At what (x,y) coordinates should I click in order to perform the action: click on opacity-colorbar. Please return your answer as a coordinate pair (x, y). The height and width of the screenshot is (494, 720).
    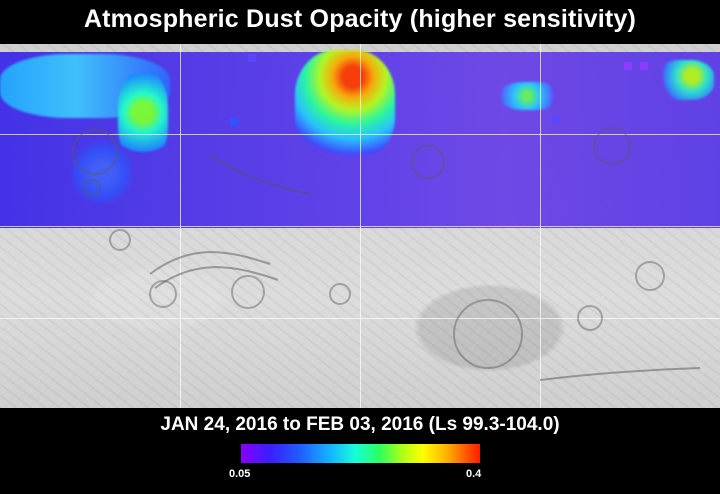
    Looking at the image, I should click on (360, 453).